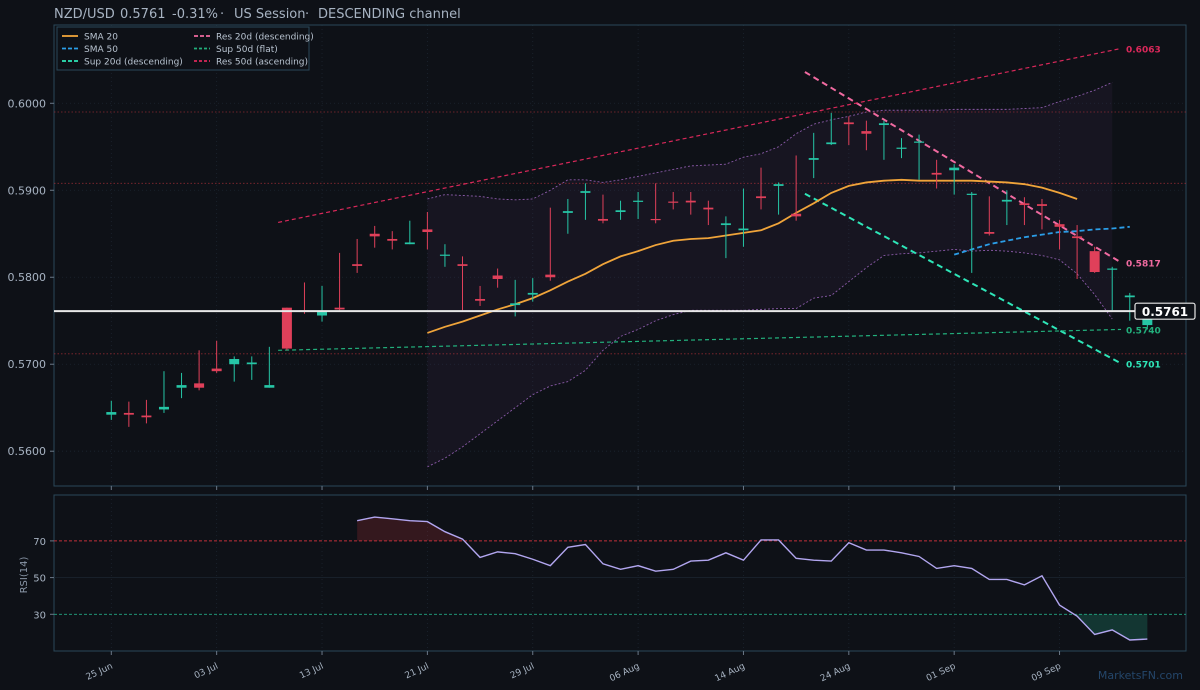  Describe the element at coordinates (1143, 365) in the screenshot. I see `trendline-value-label: 0.5701` at that location.